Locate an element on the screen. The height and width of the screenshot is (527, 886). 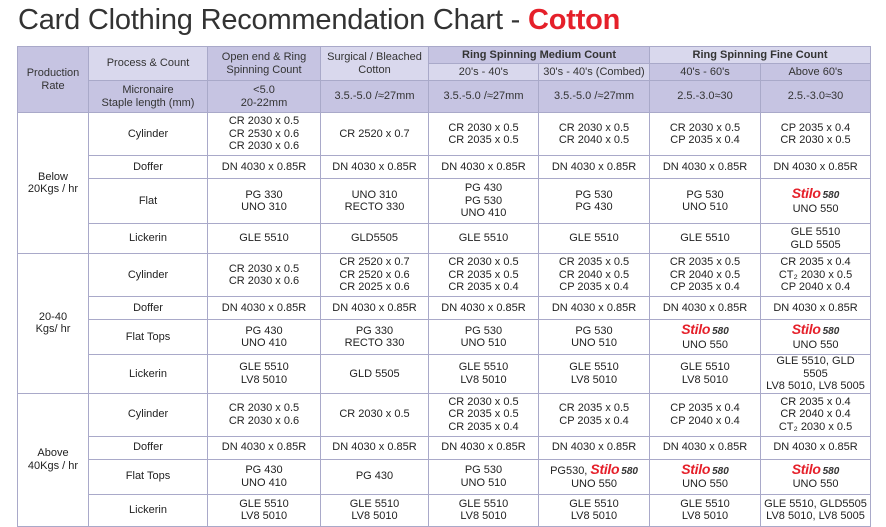
recommendation-cell: CR 2520 x 0.7 is located at coordinates (374, 134).